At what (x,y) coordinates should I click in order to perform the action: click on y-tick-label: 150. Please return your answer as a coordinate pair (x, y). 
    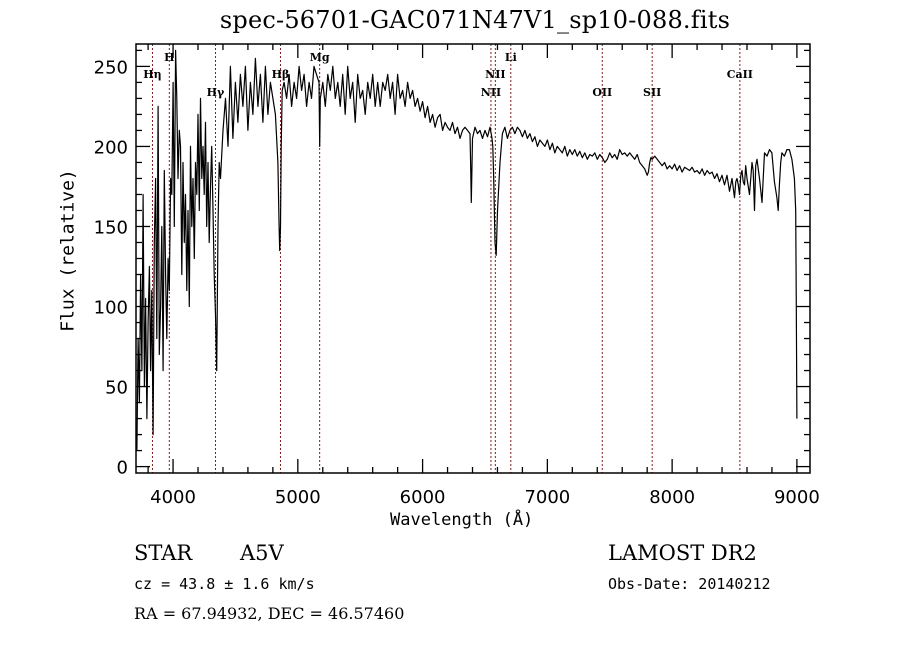
    Looking at the image, I should click on (111, 227).